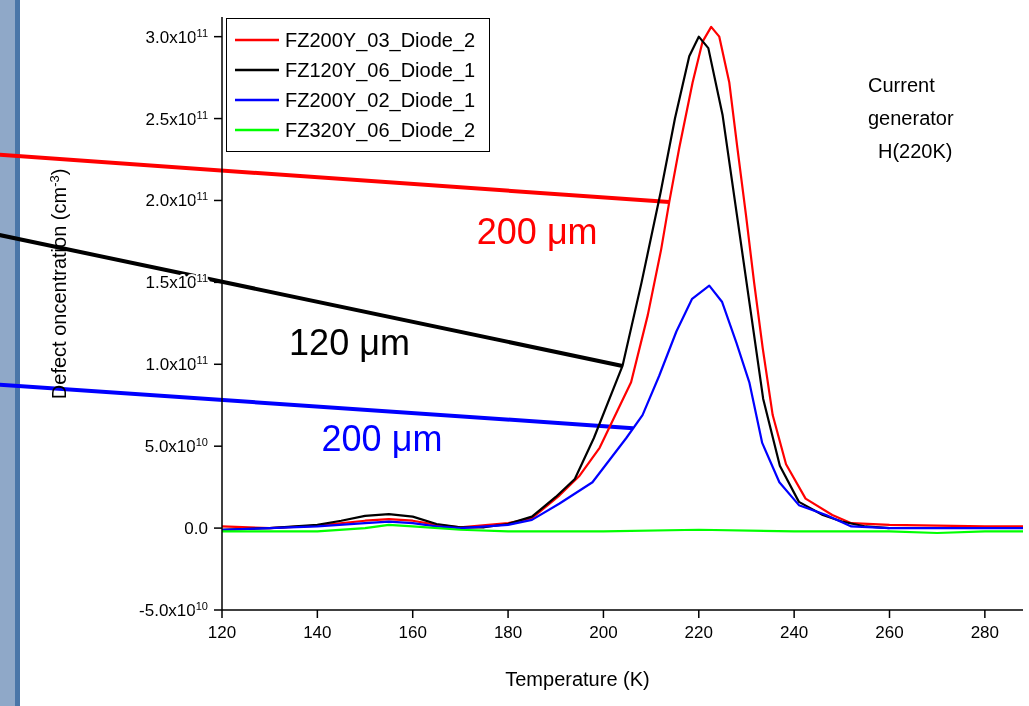 The height and width of the screenshot is (706, 1029). Describe the element at coordinates (176, 200) in the screenshot. I see `y-tick-label: 2.0x10$^{11}$` at that location.